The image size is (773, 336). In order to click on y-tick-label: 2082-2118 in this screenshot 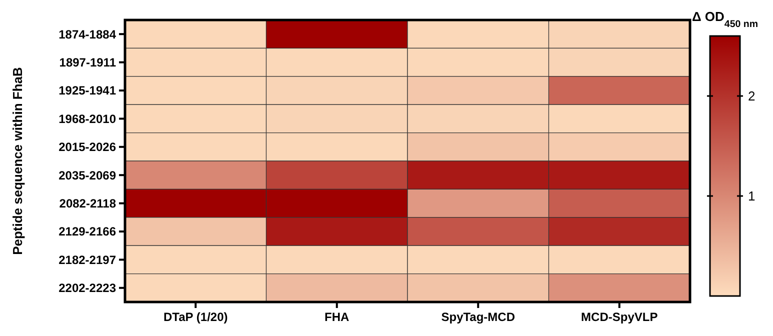, I will do `click(87, 203)`.